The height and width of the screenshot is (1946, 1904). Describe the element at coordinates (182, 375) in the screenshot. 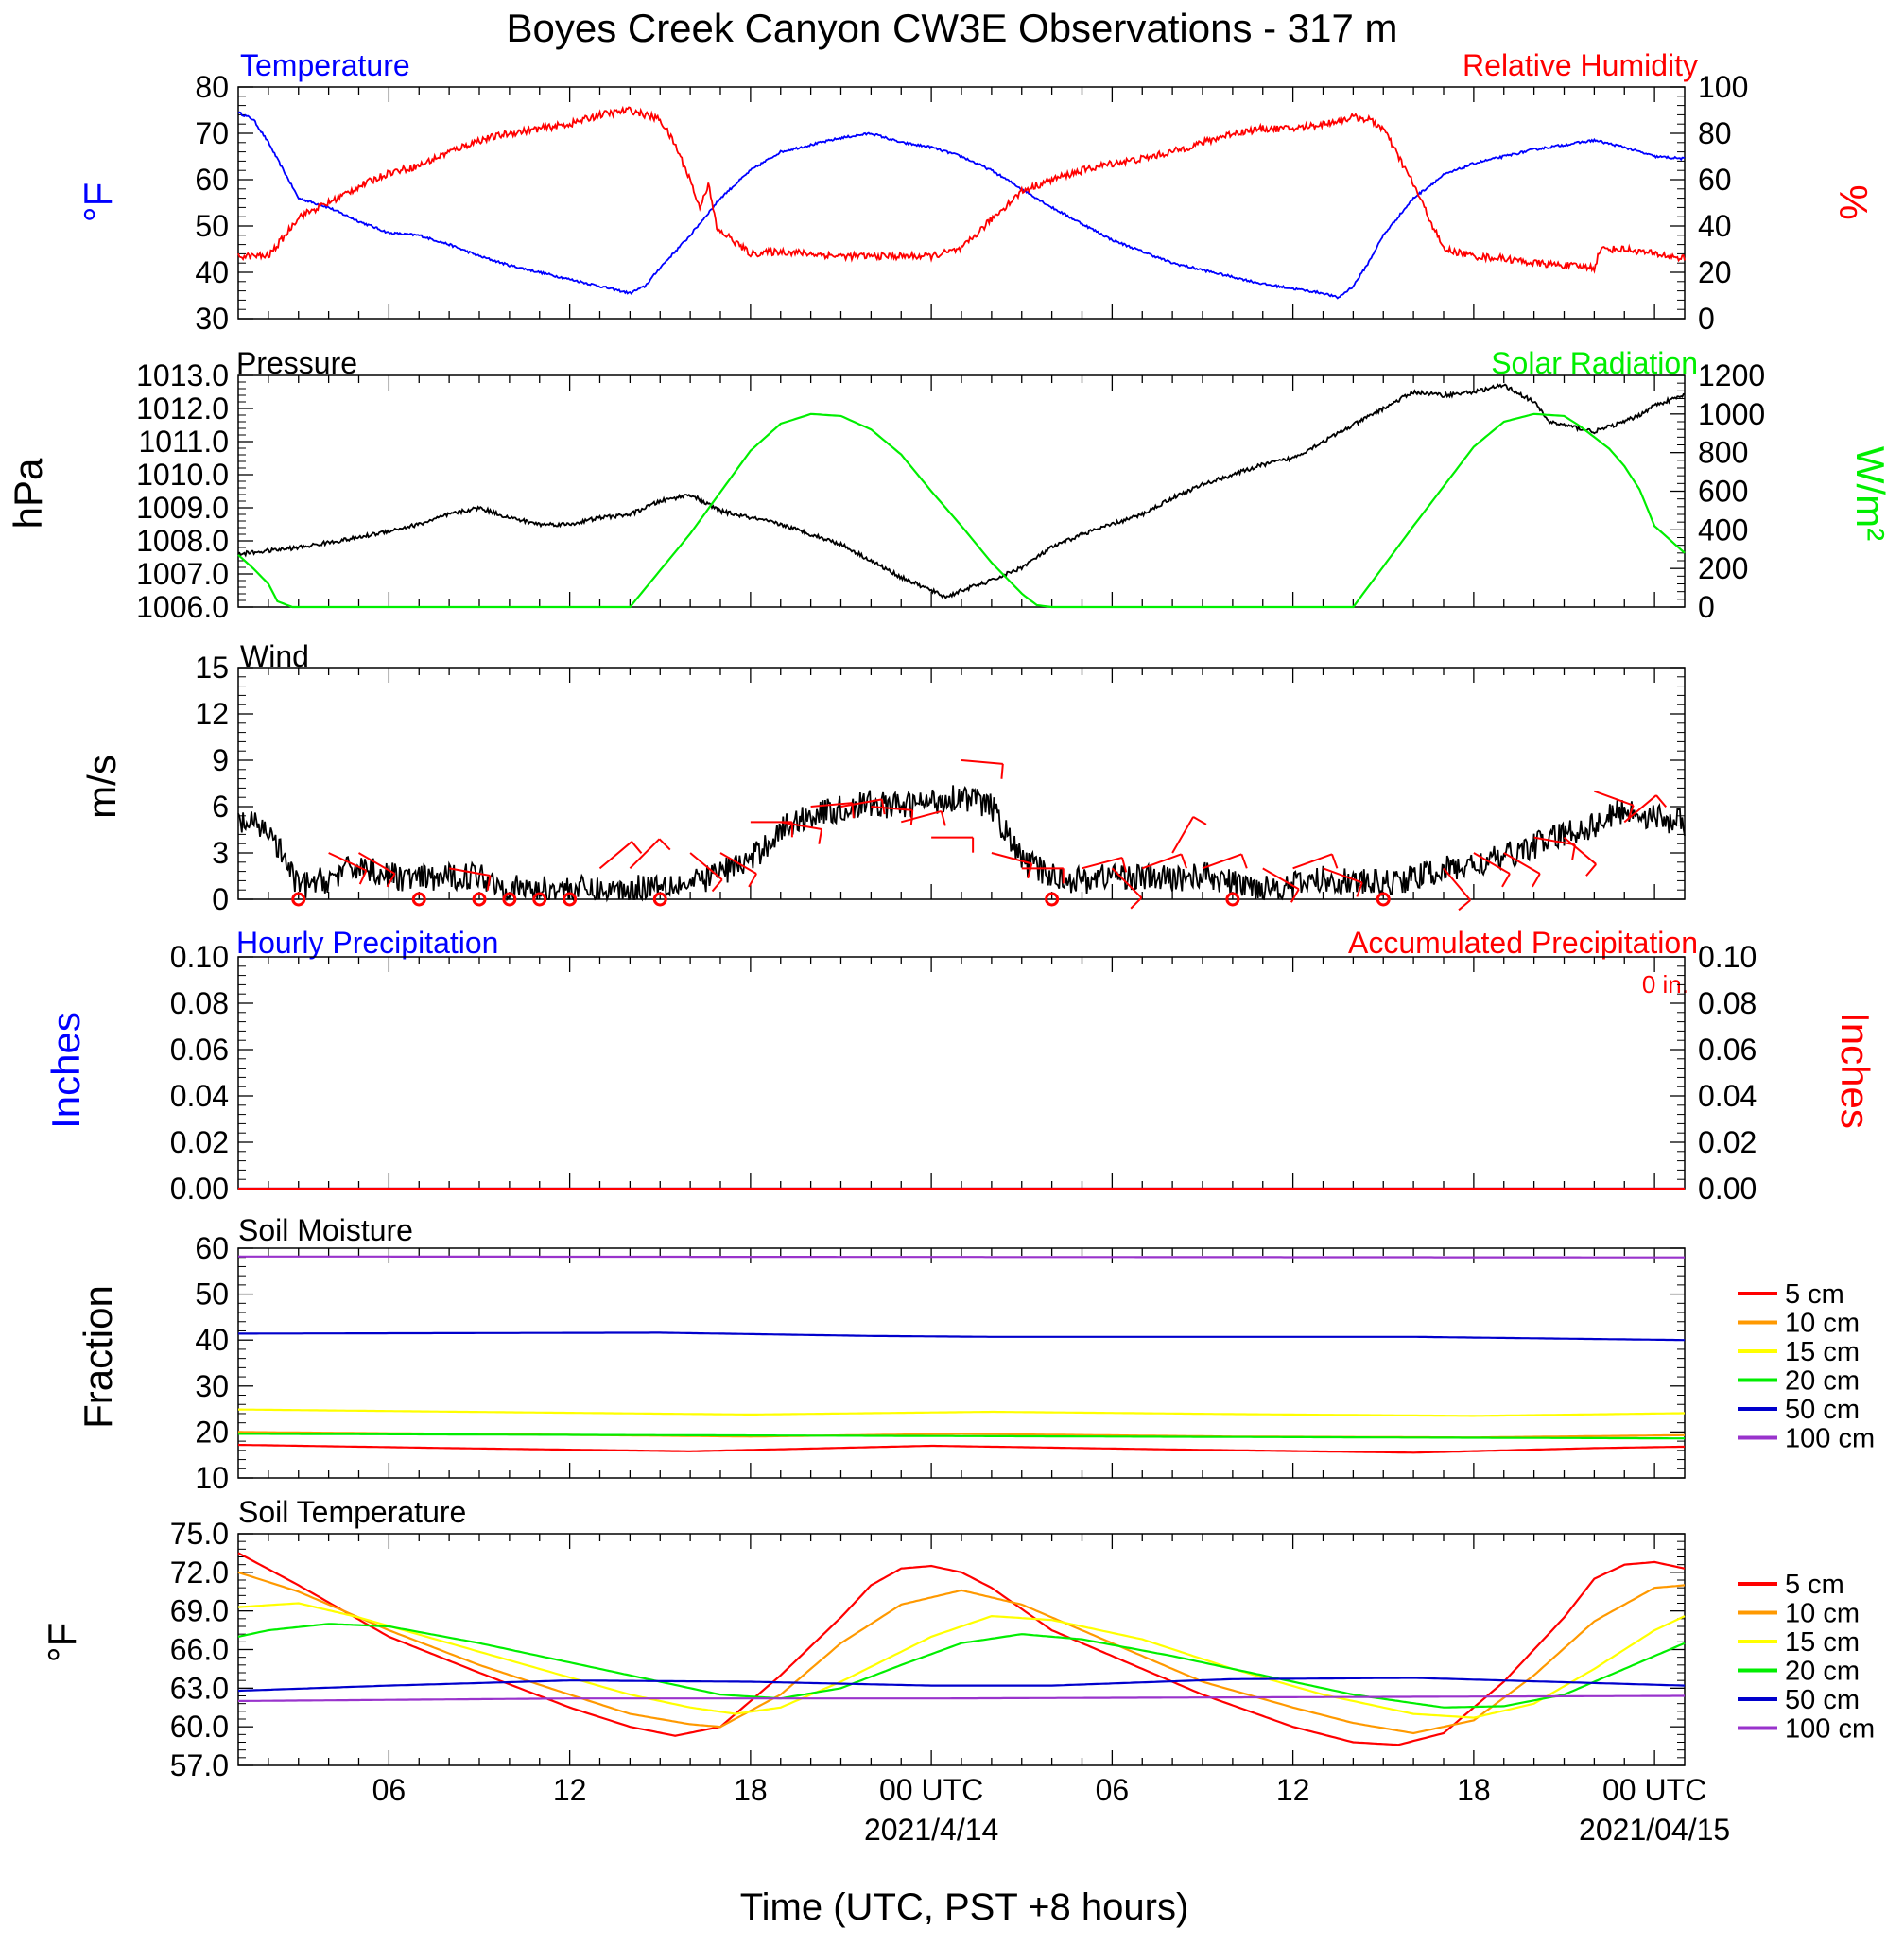

I see `y-tick-label: 1013.0` at that location.